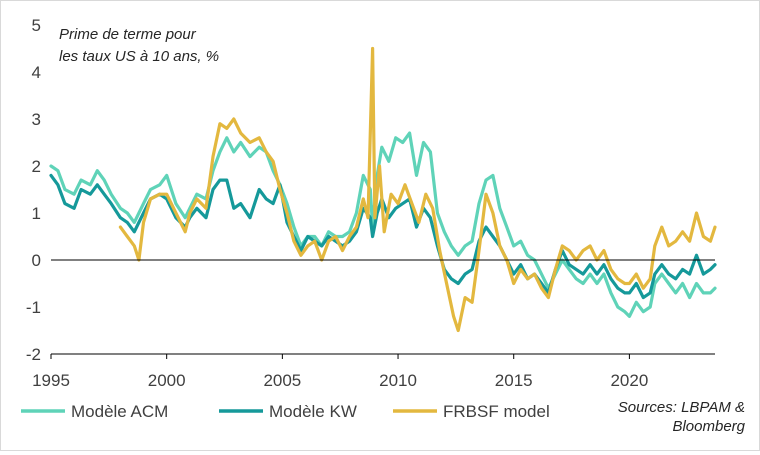 Image resolution: width=760 pixels, height=455 pixels. I want to click on y-tick-label: 0, so click(36, 260).